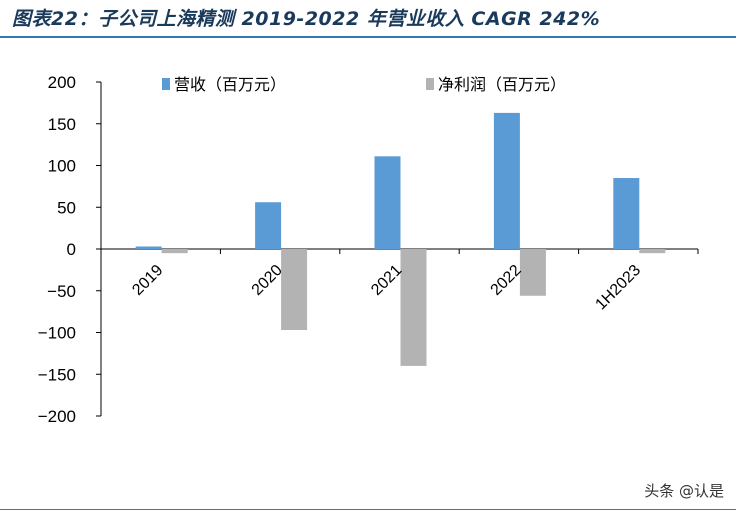  I want to click on x-category-label: 2019, so click(147, 280).